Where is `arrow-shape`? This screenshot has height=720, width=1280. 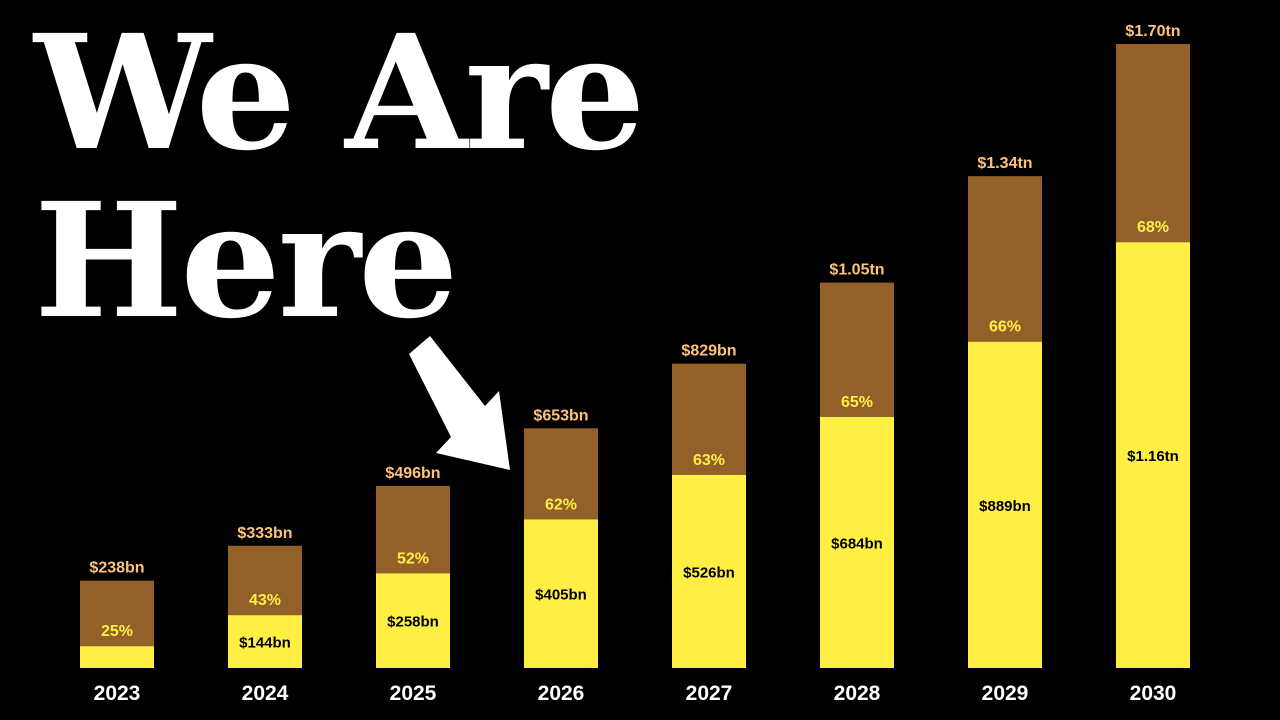 arrow-shape is located at coordinates (459, 403).